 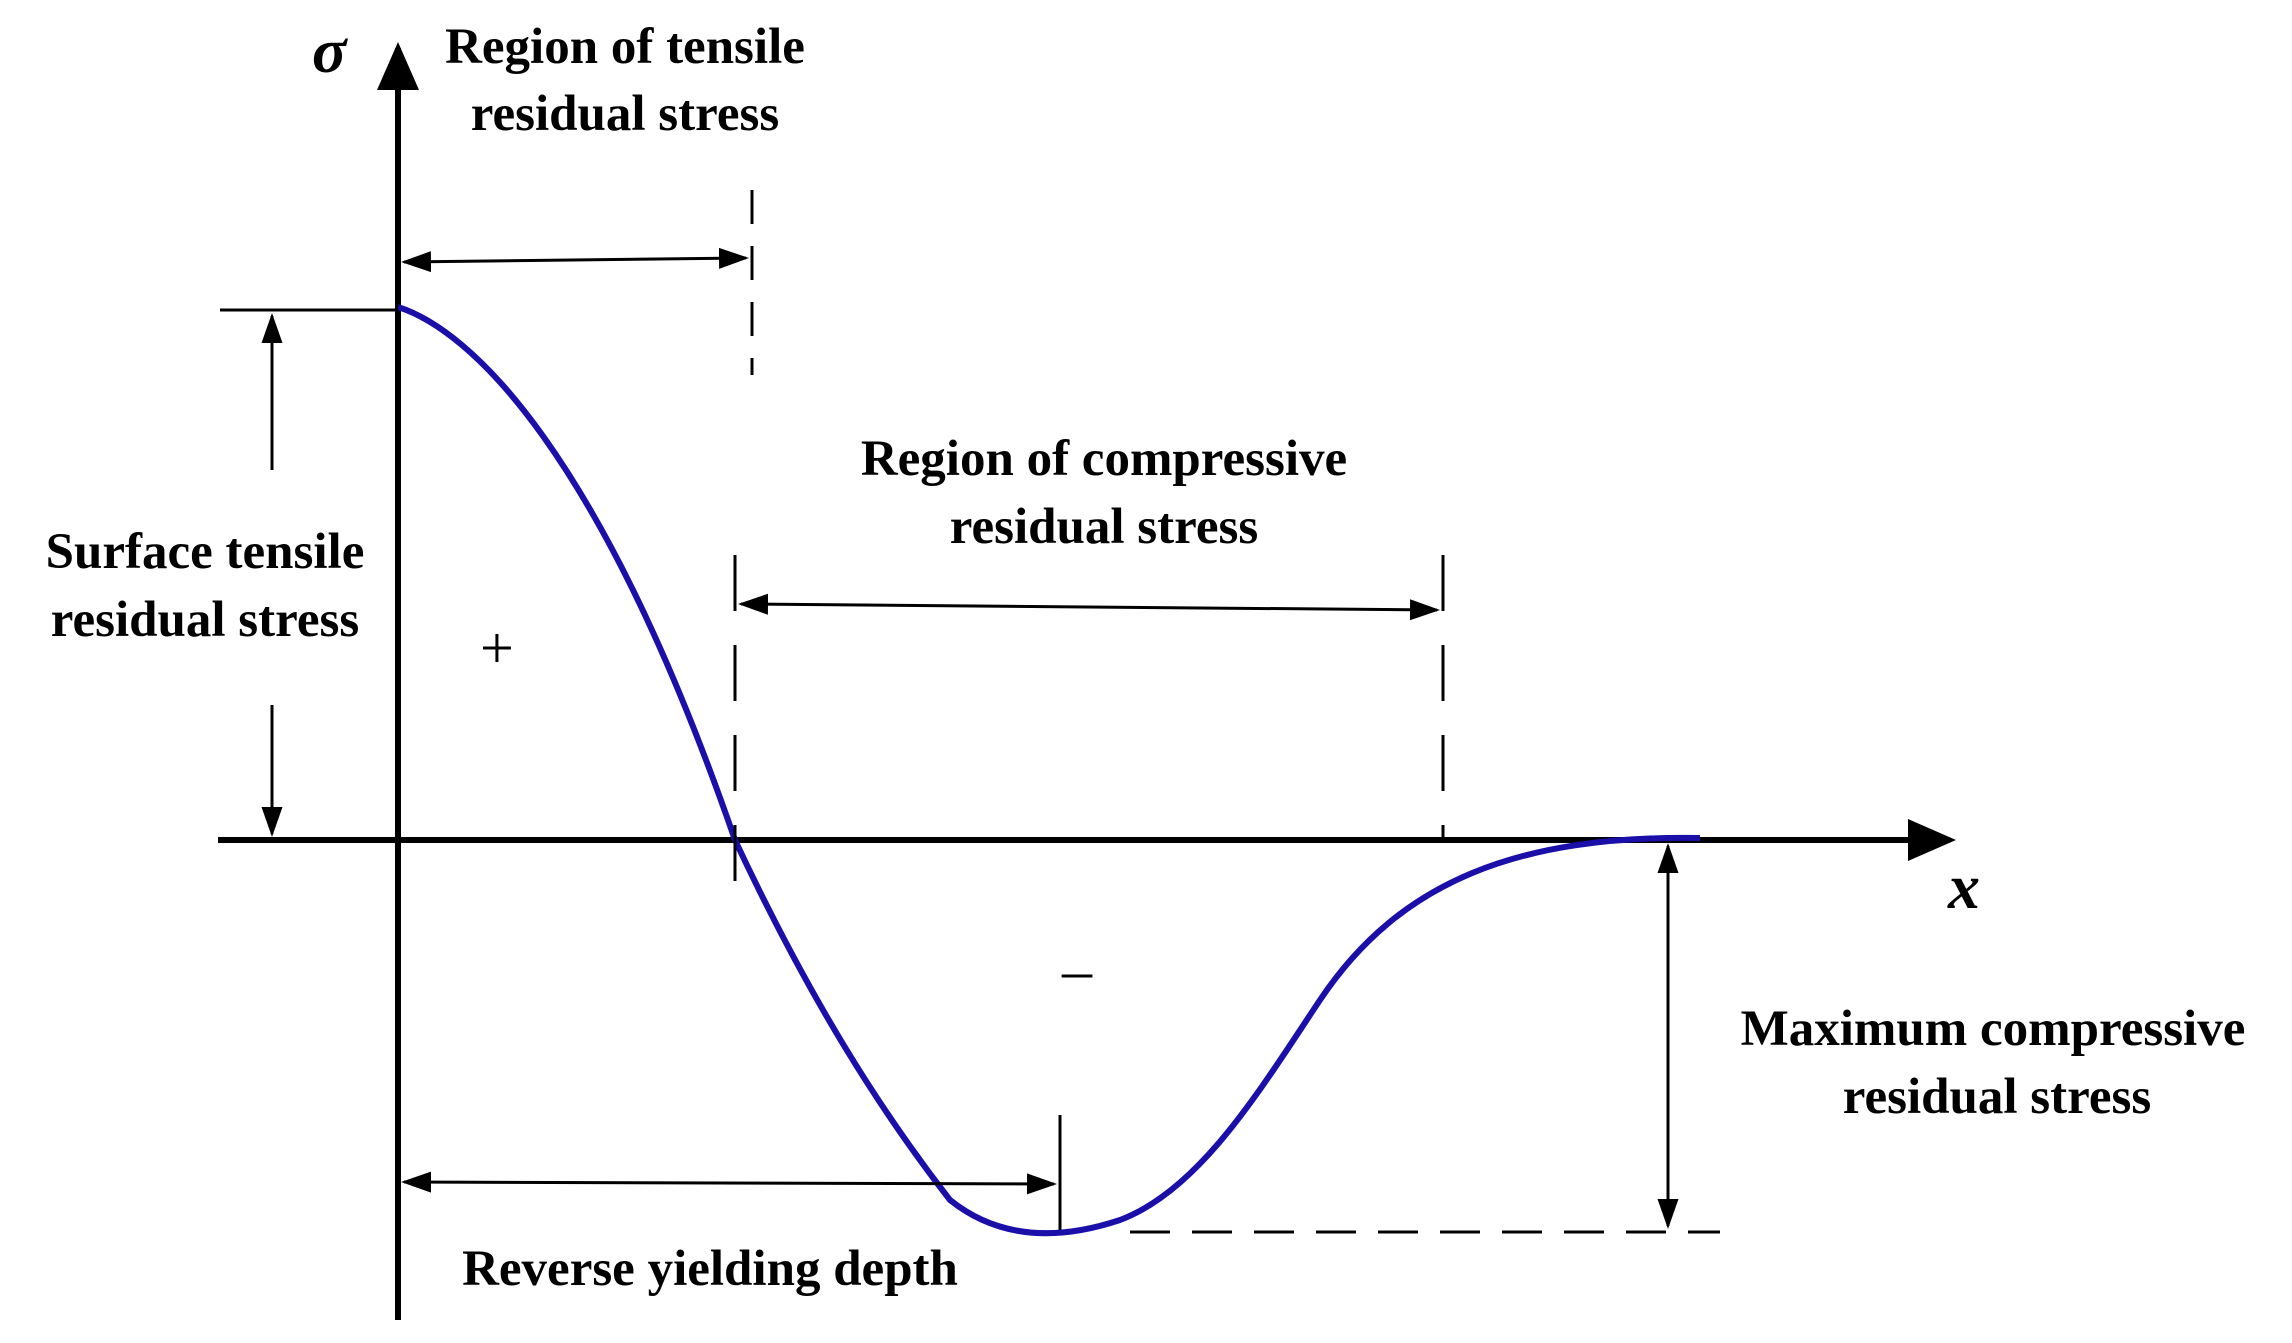 What do you see at coordinates (625, 114) in the screenshot?
I see `tensile-region-label-line2: residual stress` at bounding box center [625, 114].